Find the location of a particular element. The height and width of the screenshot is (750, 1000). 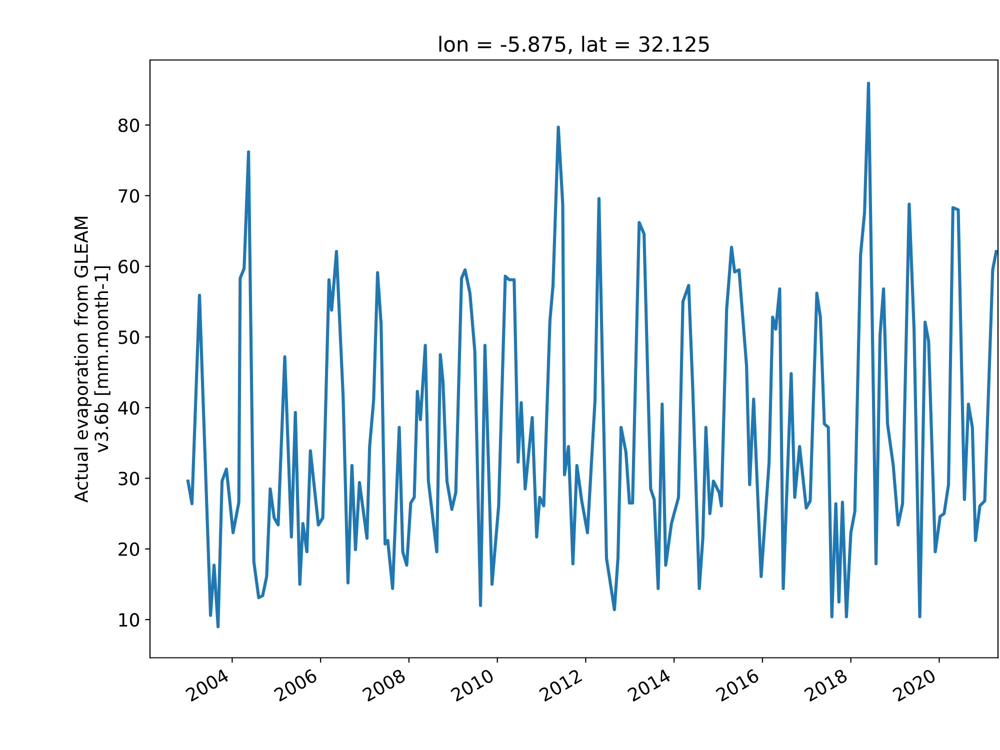

y-tick-label: 20 is located at coordinates (129, 549).